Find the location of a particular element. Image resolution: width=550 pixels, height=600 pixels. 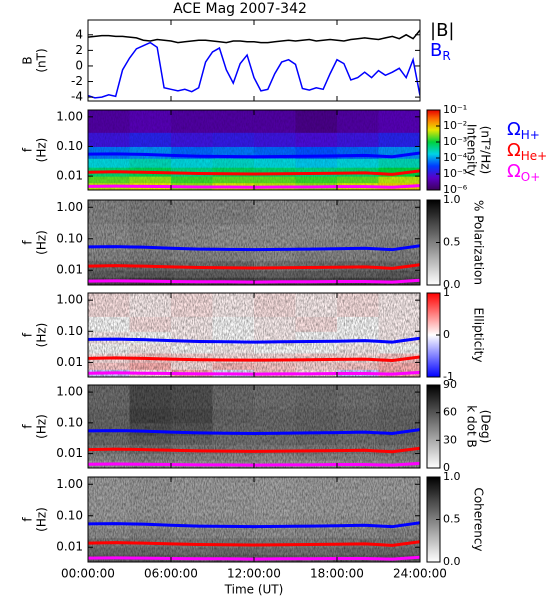

colorbar-label: (Deg) is located at coordinates (486, 427).